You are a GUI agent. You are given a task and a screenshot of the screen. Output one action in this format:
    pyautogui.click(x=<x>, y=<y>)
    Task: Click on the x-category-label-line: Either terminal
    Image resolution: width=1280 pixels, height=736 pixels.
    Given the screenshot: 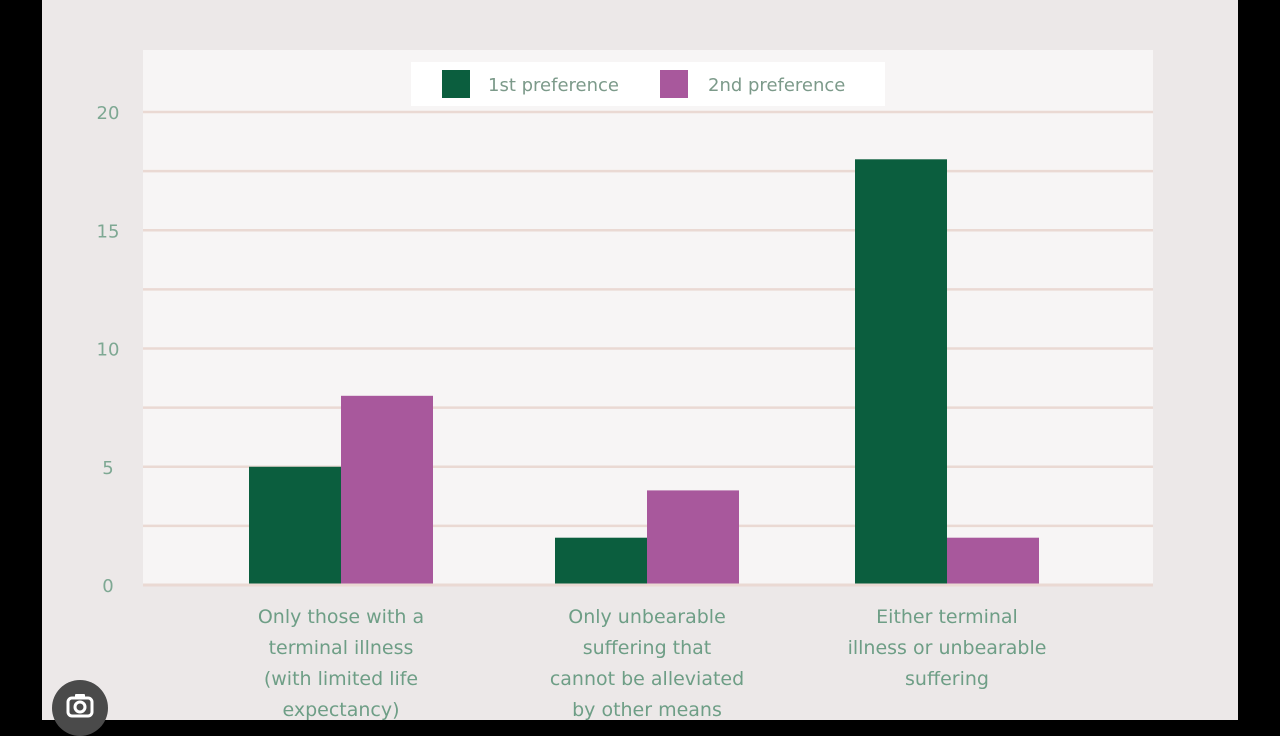 What is the action you would take?
    pyautogui.click(x=947, y=617)
    